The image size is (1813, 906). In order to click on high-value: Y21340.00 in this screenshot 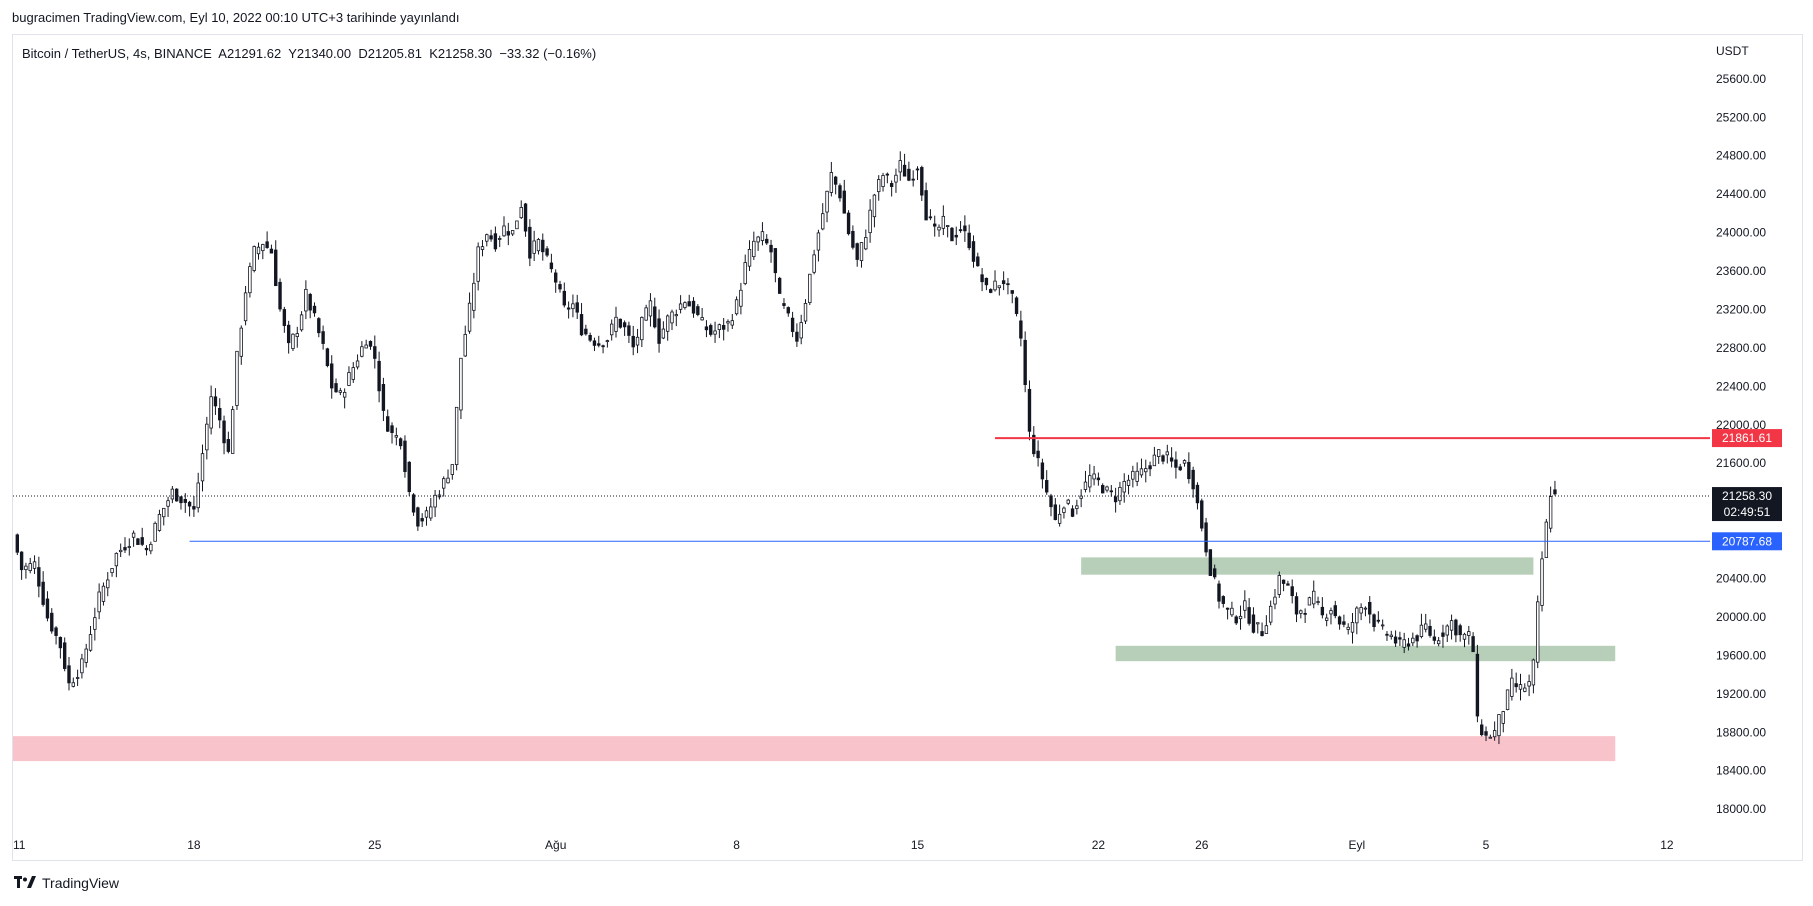, I will do `click(320, 53)`.